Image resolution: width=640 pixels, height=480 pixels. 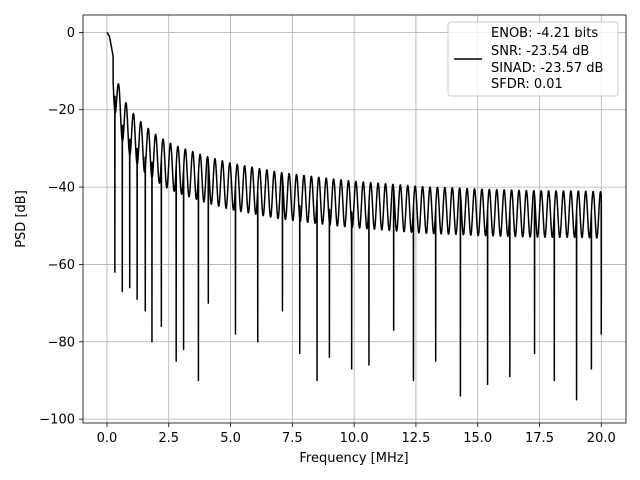 What do you see at coordinates (292, 438) in the screenshot?
I see `x-tick-label: 7.5` at bounding box center [292, 438].